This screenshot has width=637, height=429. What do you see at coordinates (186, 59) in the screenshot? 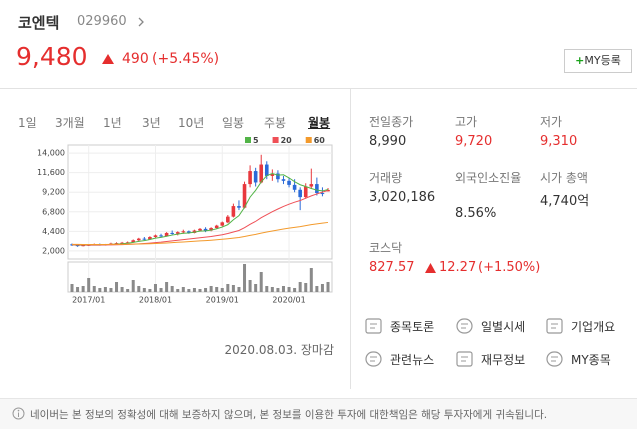
I see `change-rate: (+5.45%)` at bounding box center [186, 59].